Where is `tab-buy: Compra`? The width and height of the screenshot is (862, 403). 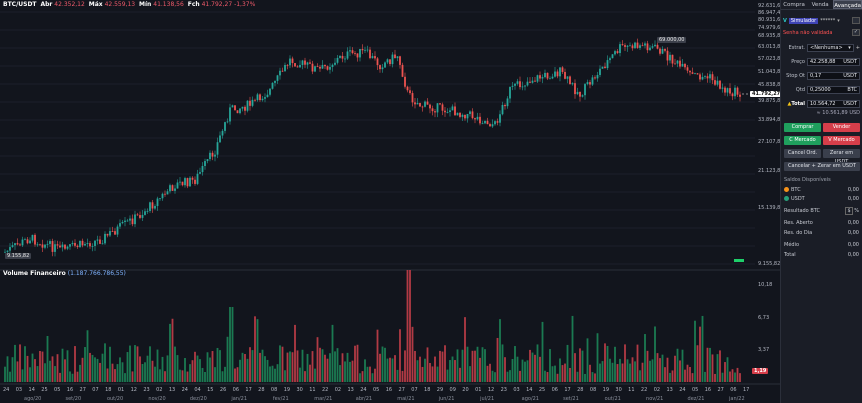 tab-buy: Compra is located at coordinates (794, 5).